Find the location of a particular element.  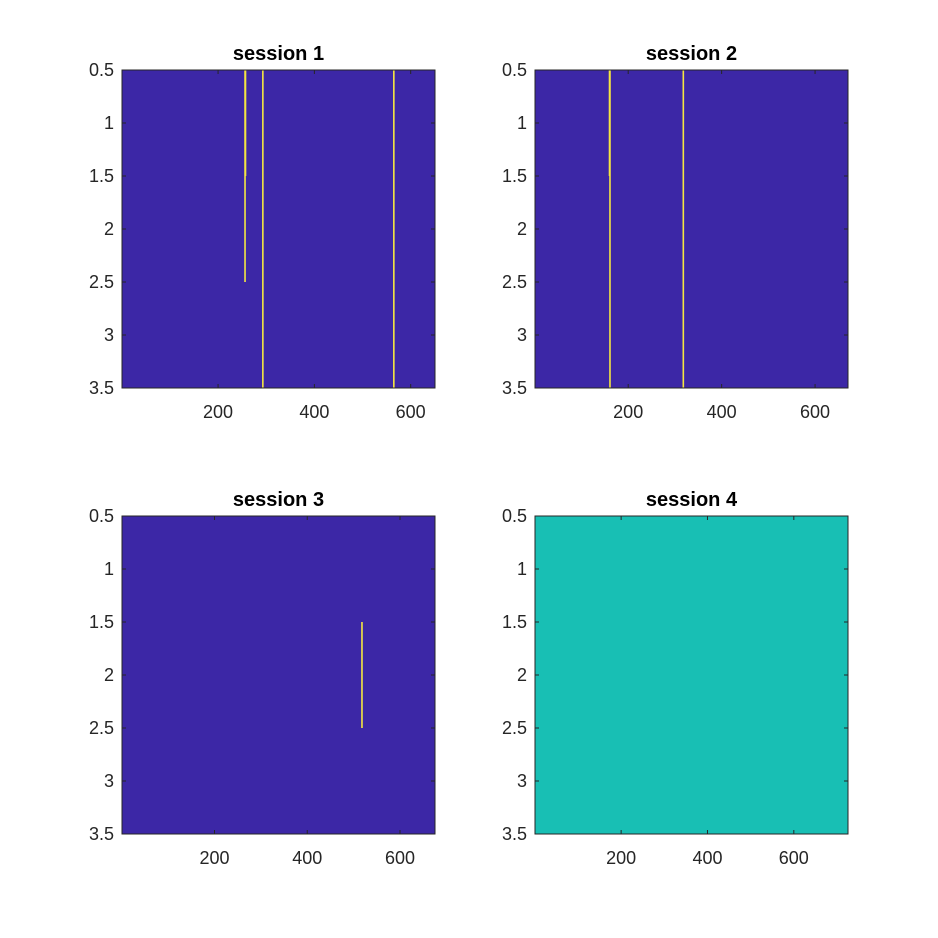

subplot-1: 0.5 1 1.5 2 2.5 3 3.5 200 400 600 session 1 is located at coordinates (262, 232).